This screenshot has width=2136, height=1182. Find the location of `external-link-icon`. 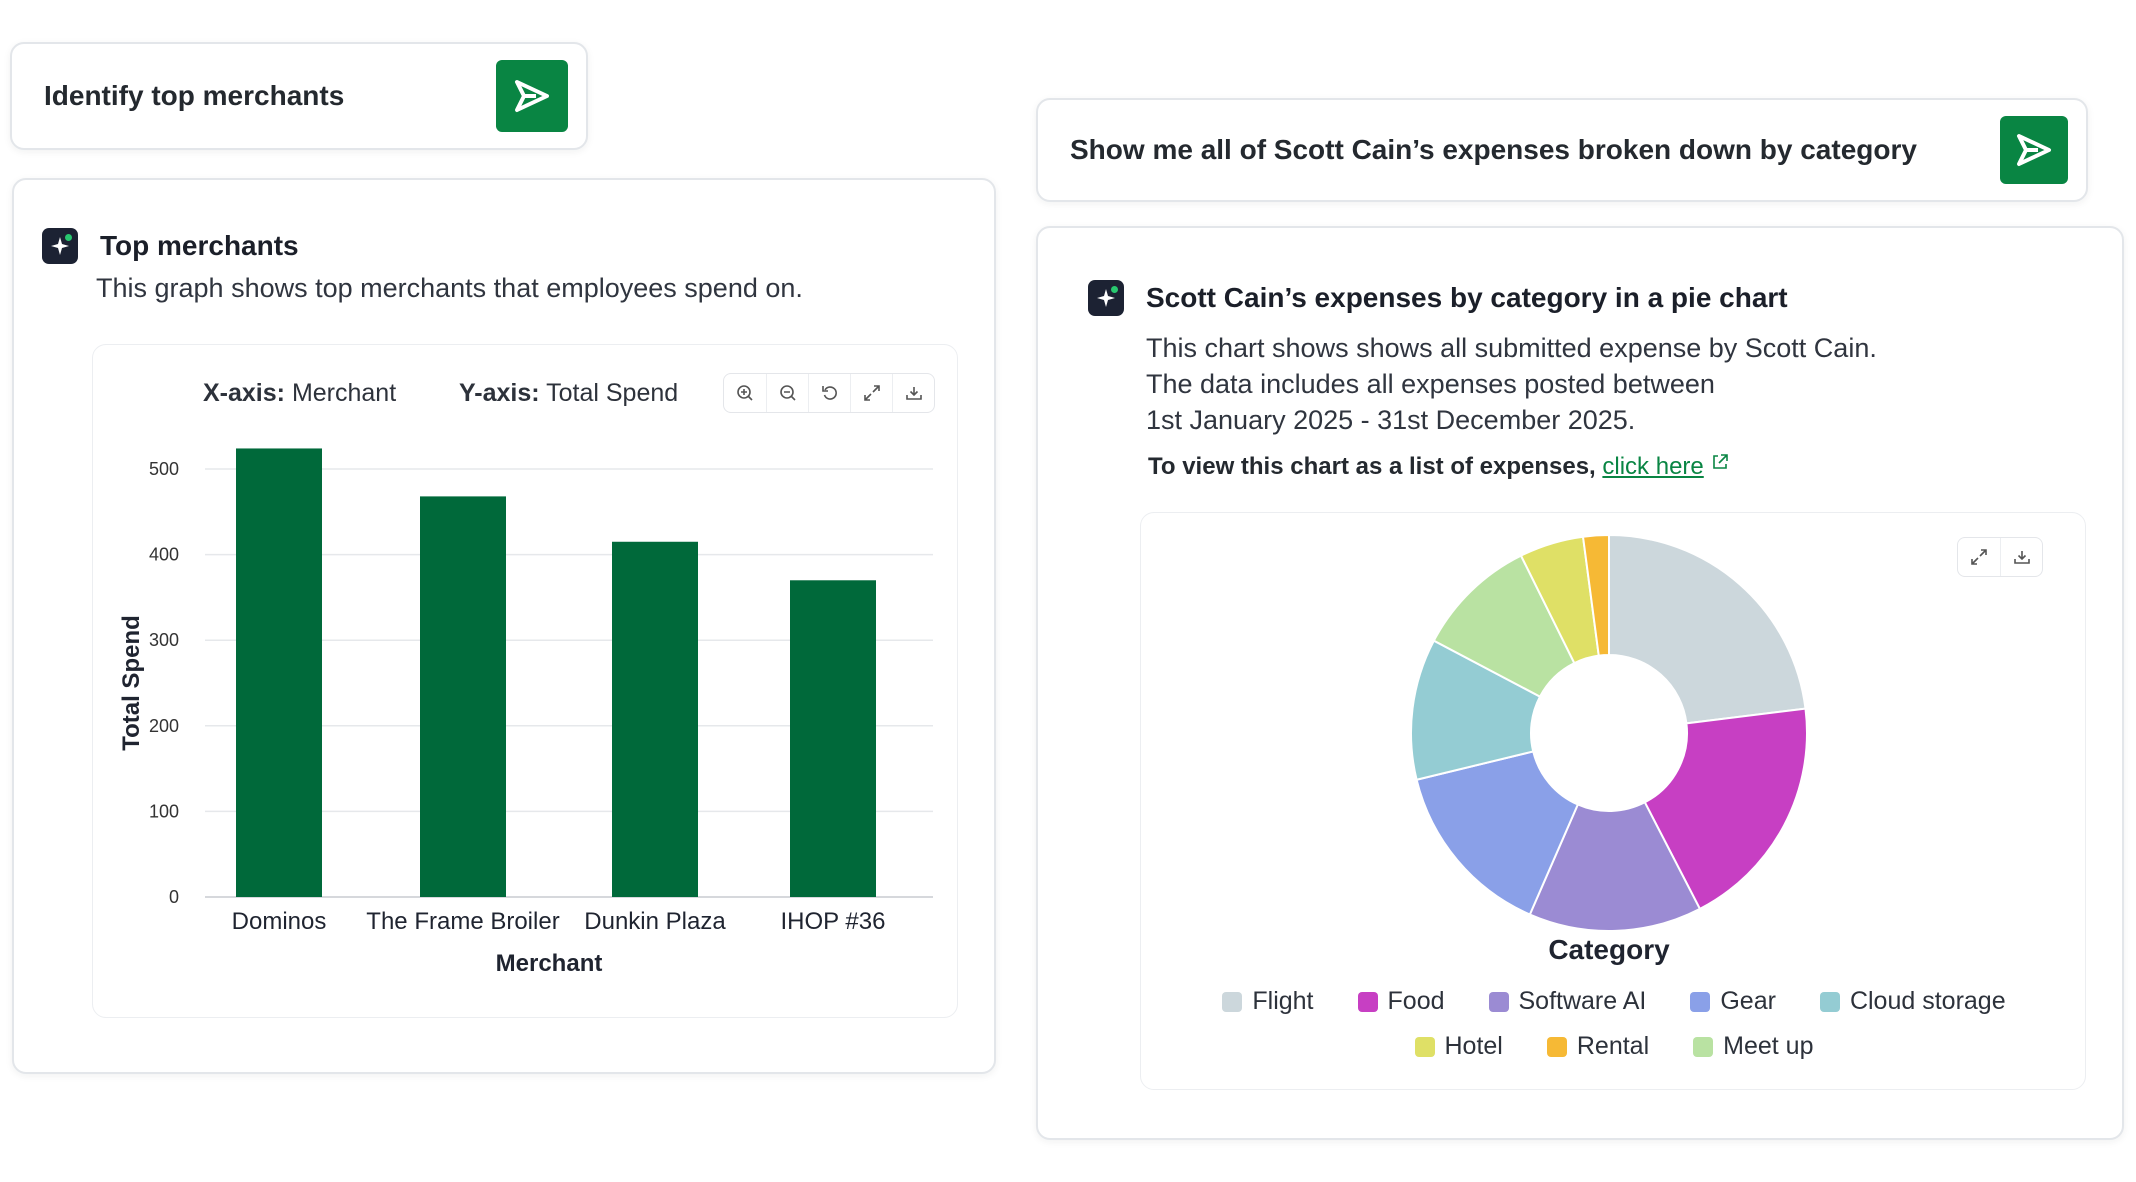

external-link-icon is located at coordinates (1721, 461).